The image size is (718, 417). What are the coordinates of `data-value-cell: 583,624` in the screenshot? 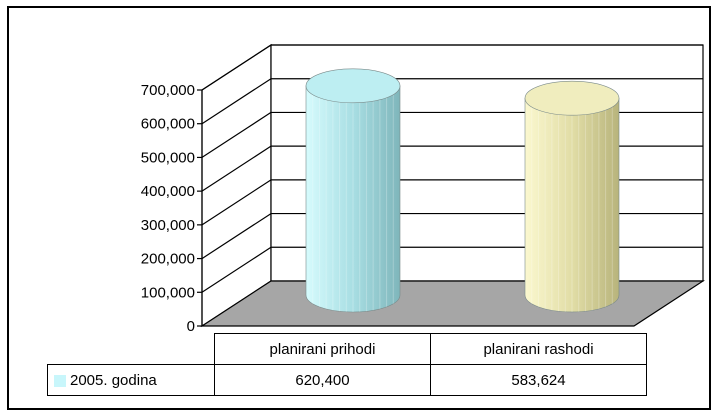 It's located at (538, 380).